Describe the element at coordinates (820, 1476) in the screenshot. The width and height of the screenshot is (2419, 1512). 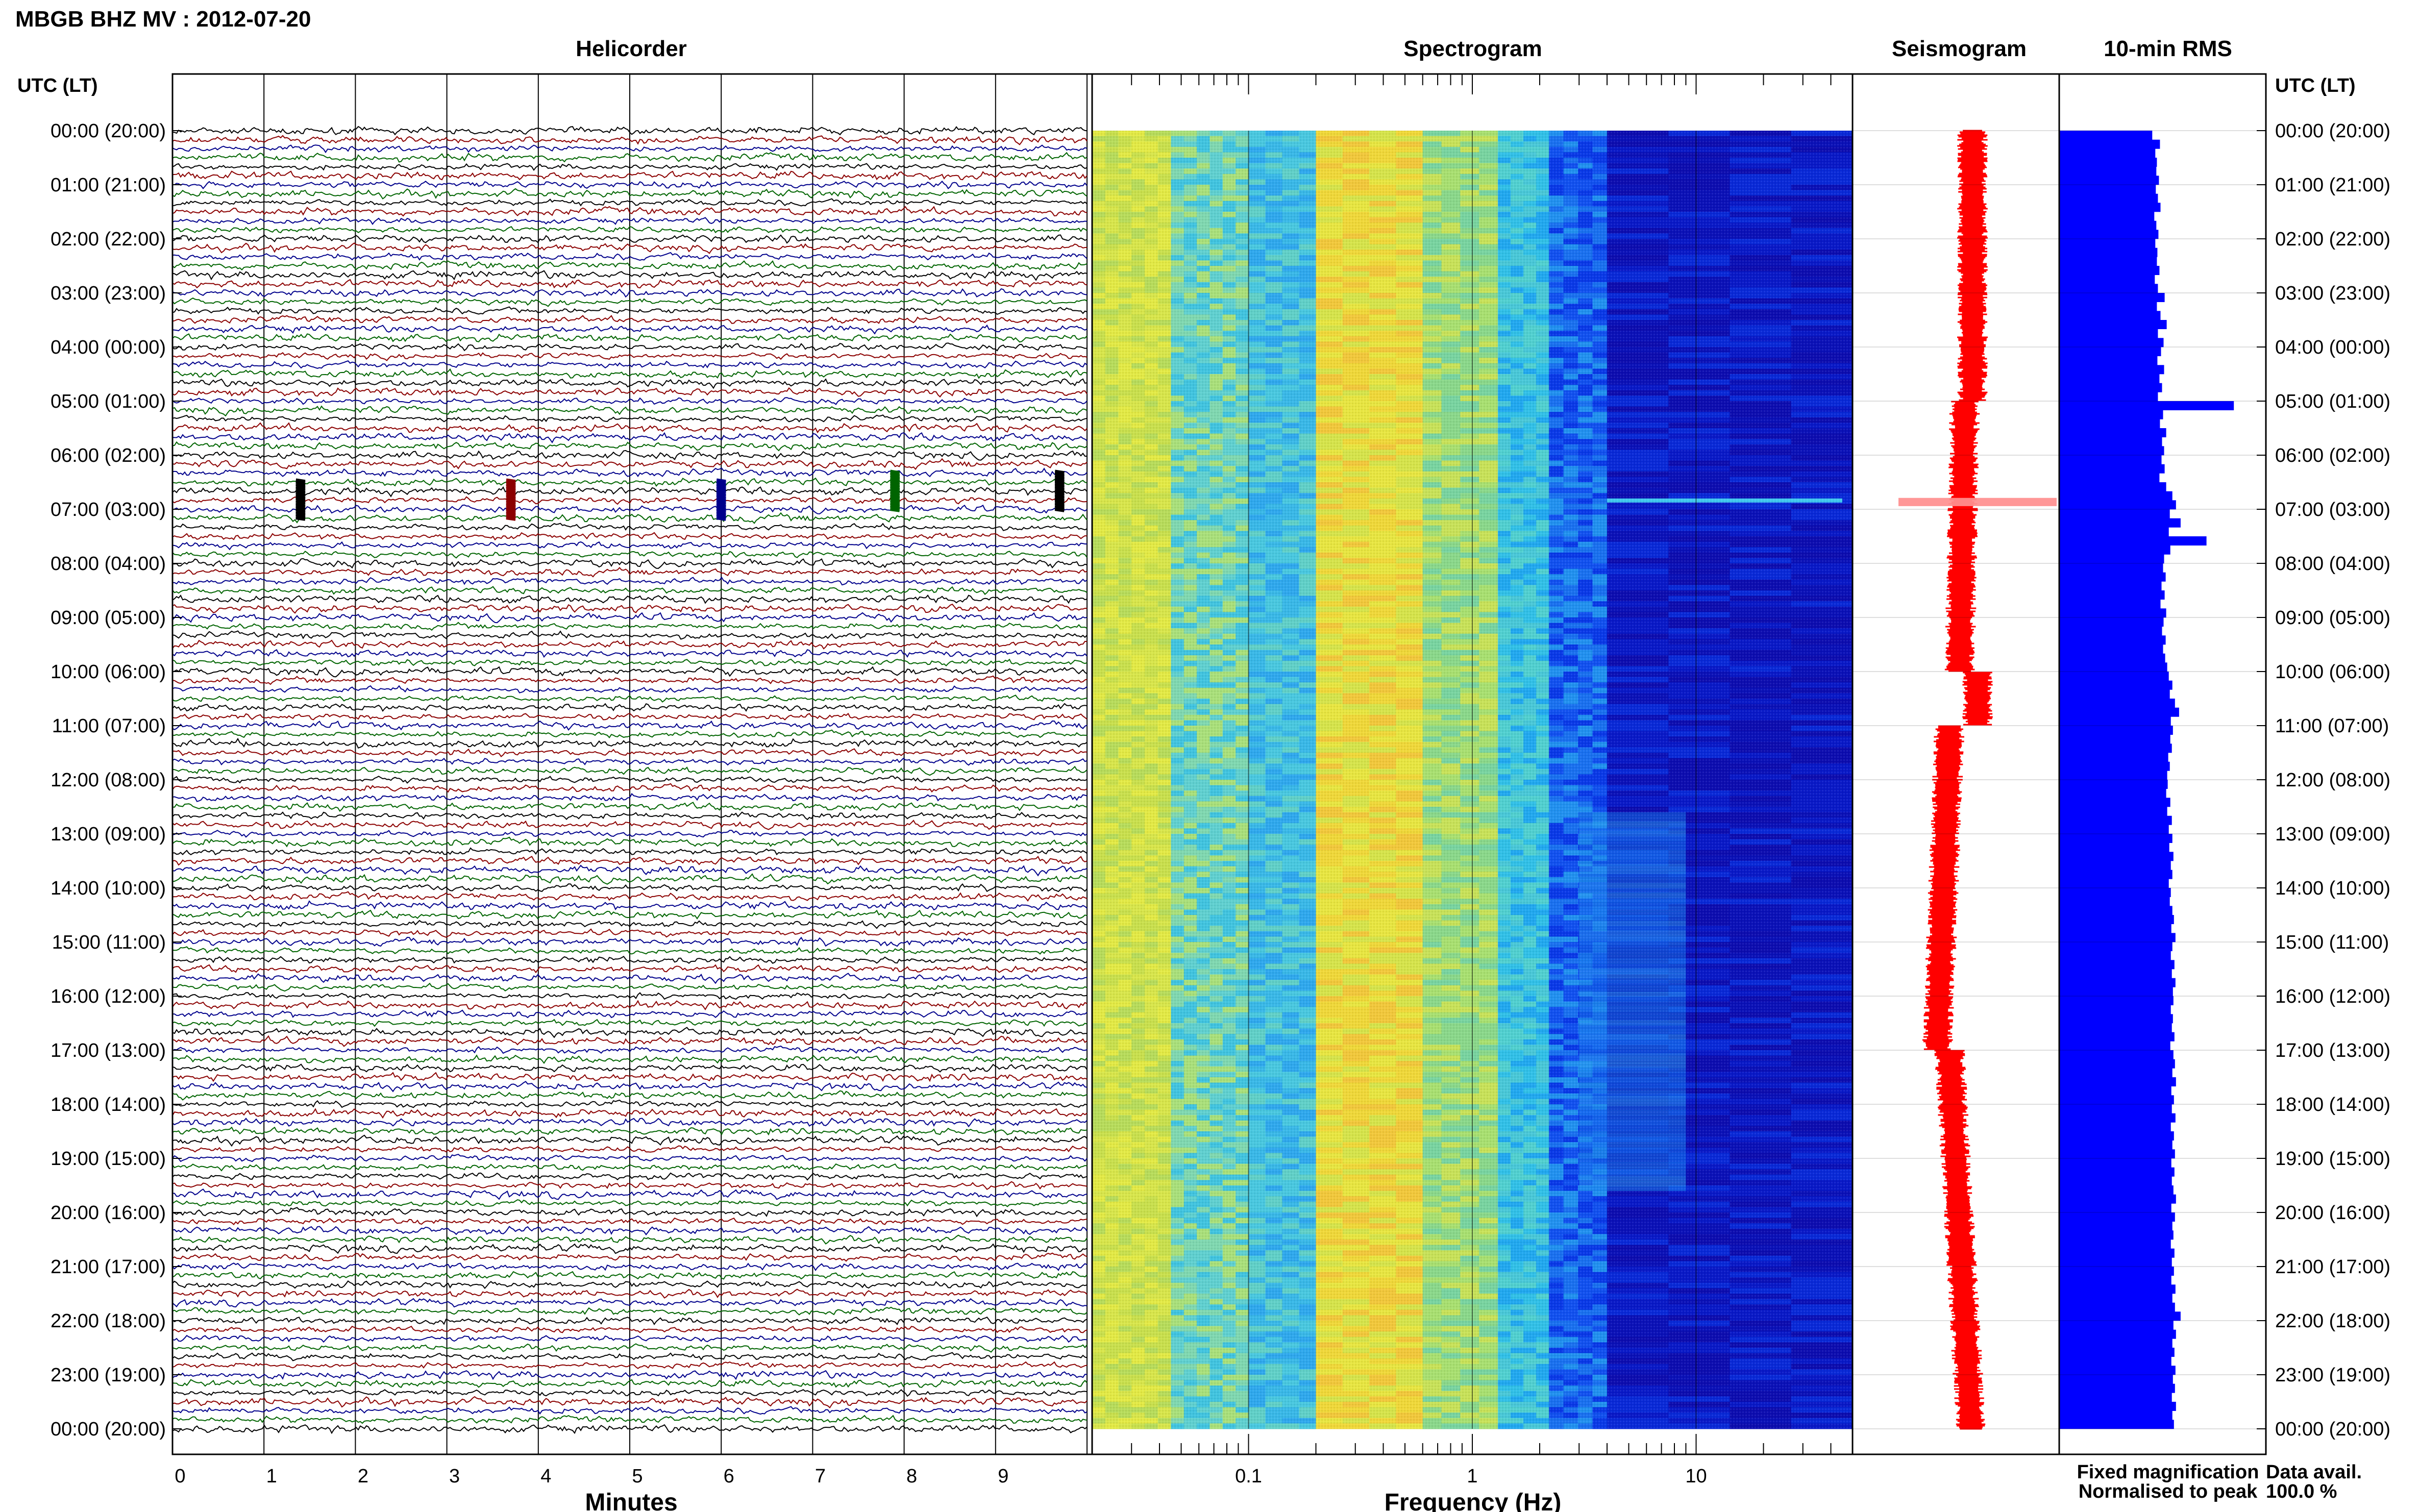
I see `minutes-tick-label: 7` at that location.